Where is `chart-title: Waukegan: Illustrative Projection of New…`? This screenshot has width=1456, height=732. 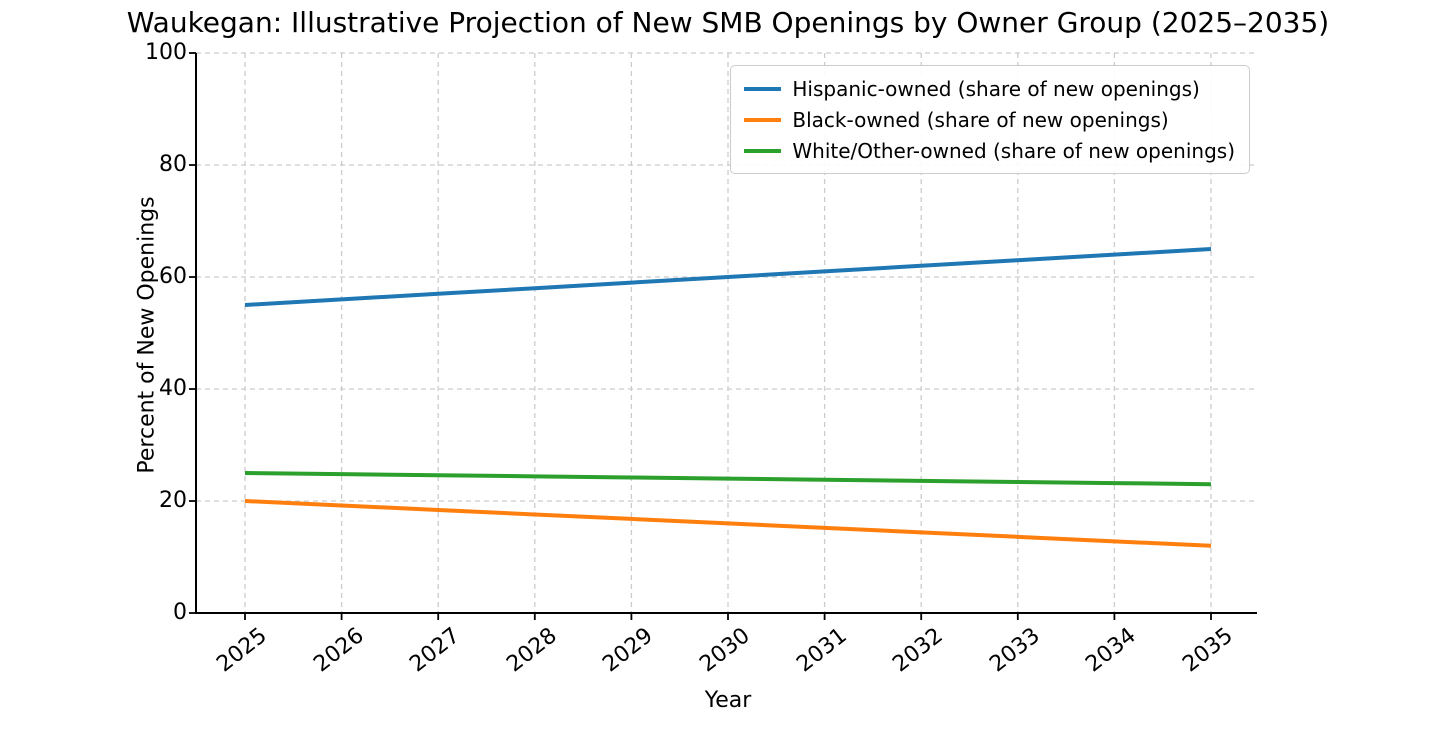
chart-title: Waukegan: Illustrative Projection of New… is located at coordinates (728, 22).